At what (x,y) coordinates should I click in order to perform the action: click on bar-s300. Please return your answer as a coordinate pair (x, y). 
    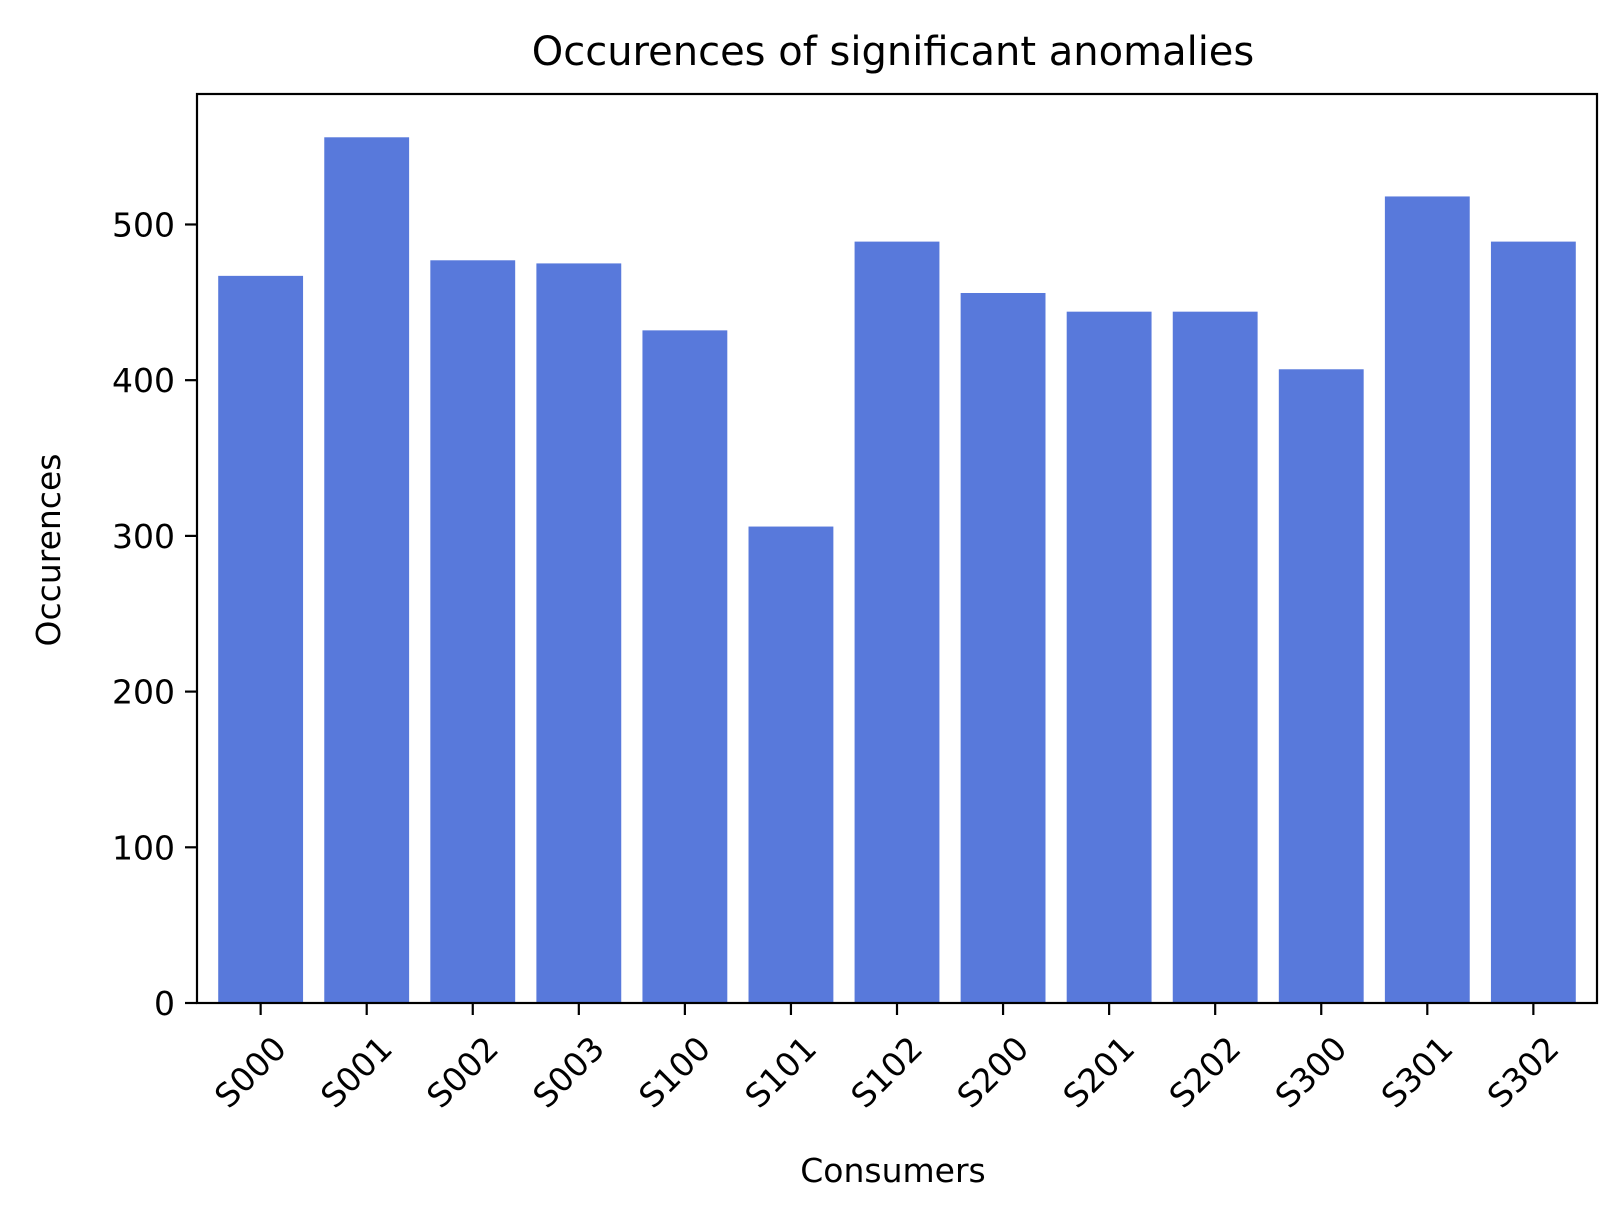
    Looking at the image, I should click on (1321, 686).